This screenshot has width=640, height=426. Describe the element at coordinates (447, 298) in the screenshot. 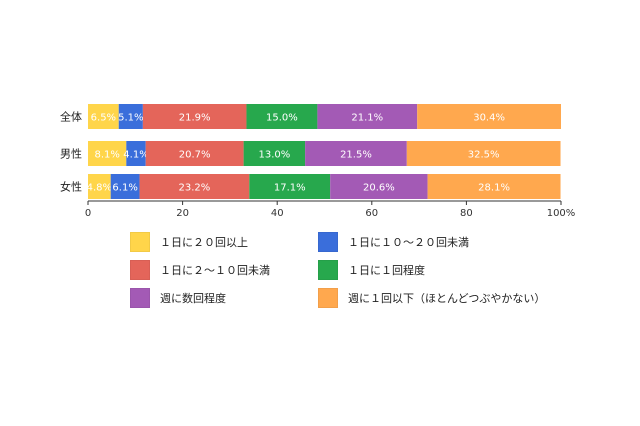

I see `legend-label: 週に１回以下（ほとんどつぶやかない）` at that location.